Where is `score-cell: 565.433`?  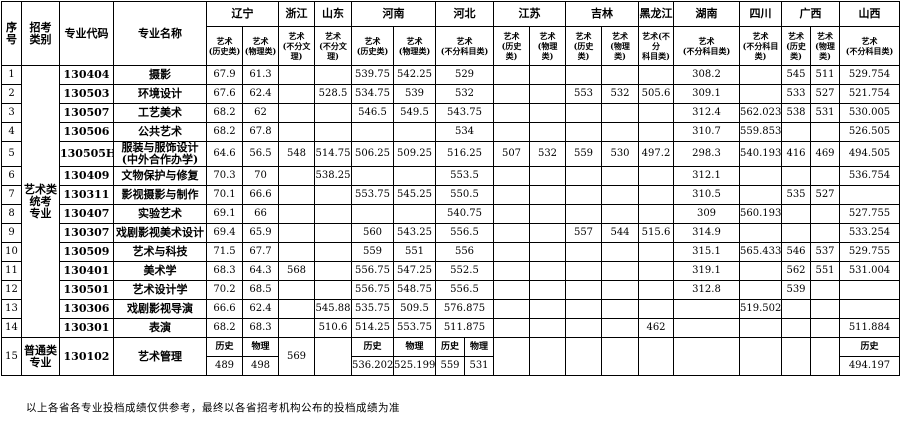
score-cell: 565.433 is located at coordinates (760, 252).